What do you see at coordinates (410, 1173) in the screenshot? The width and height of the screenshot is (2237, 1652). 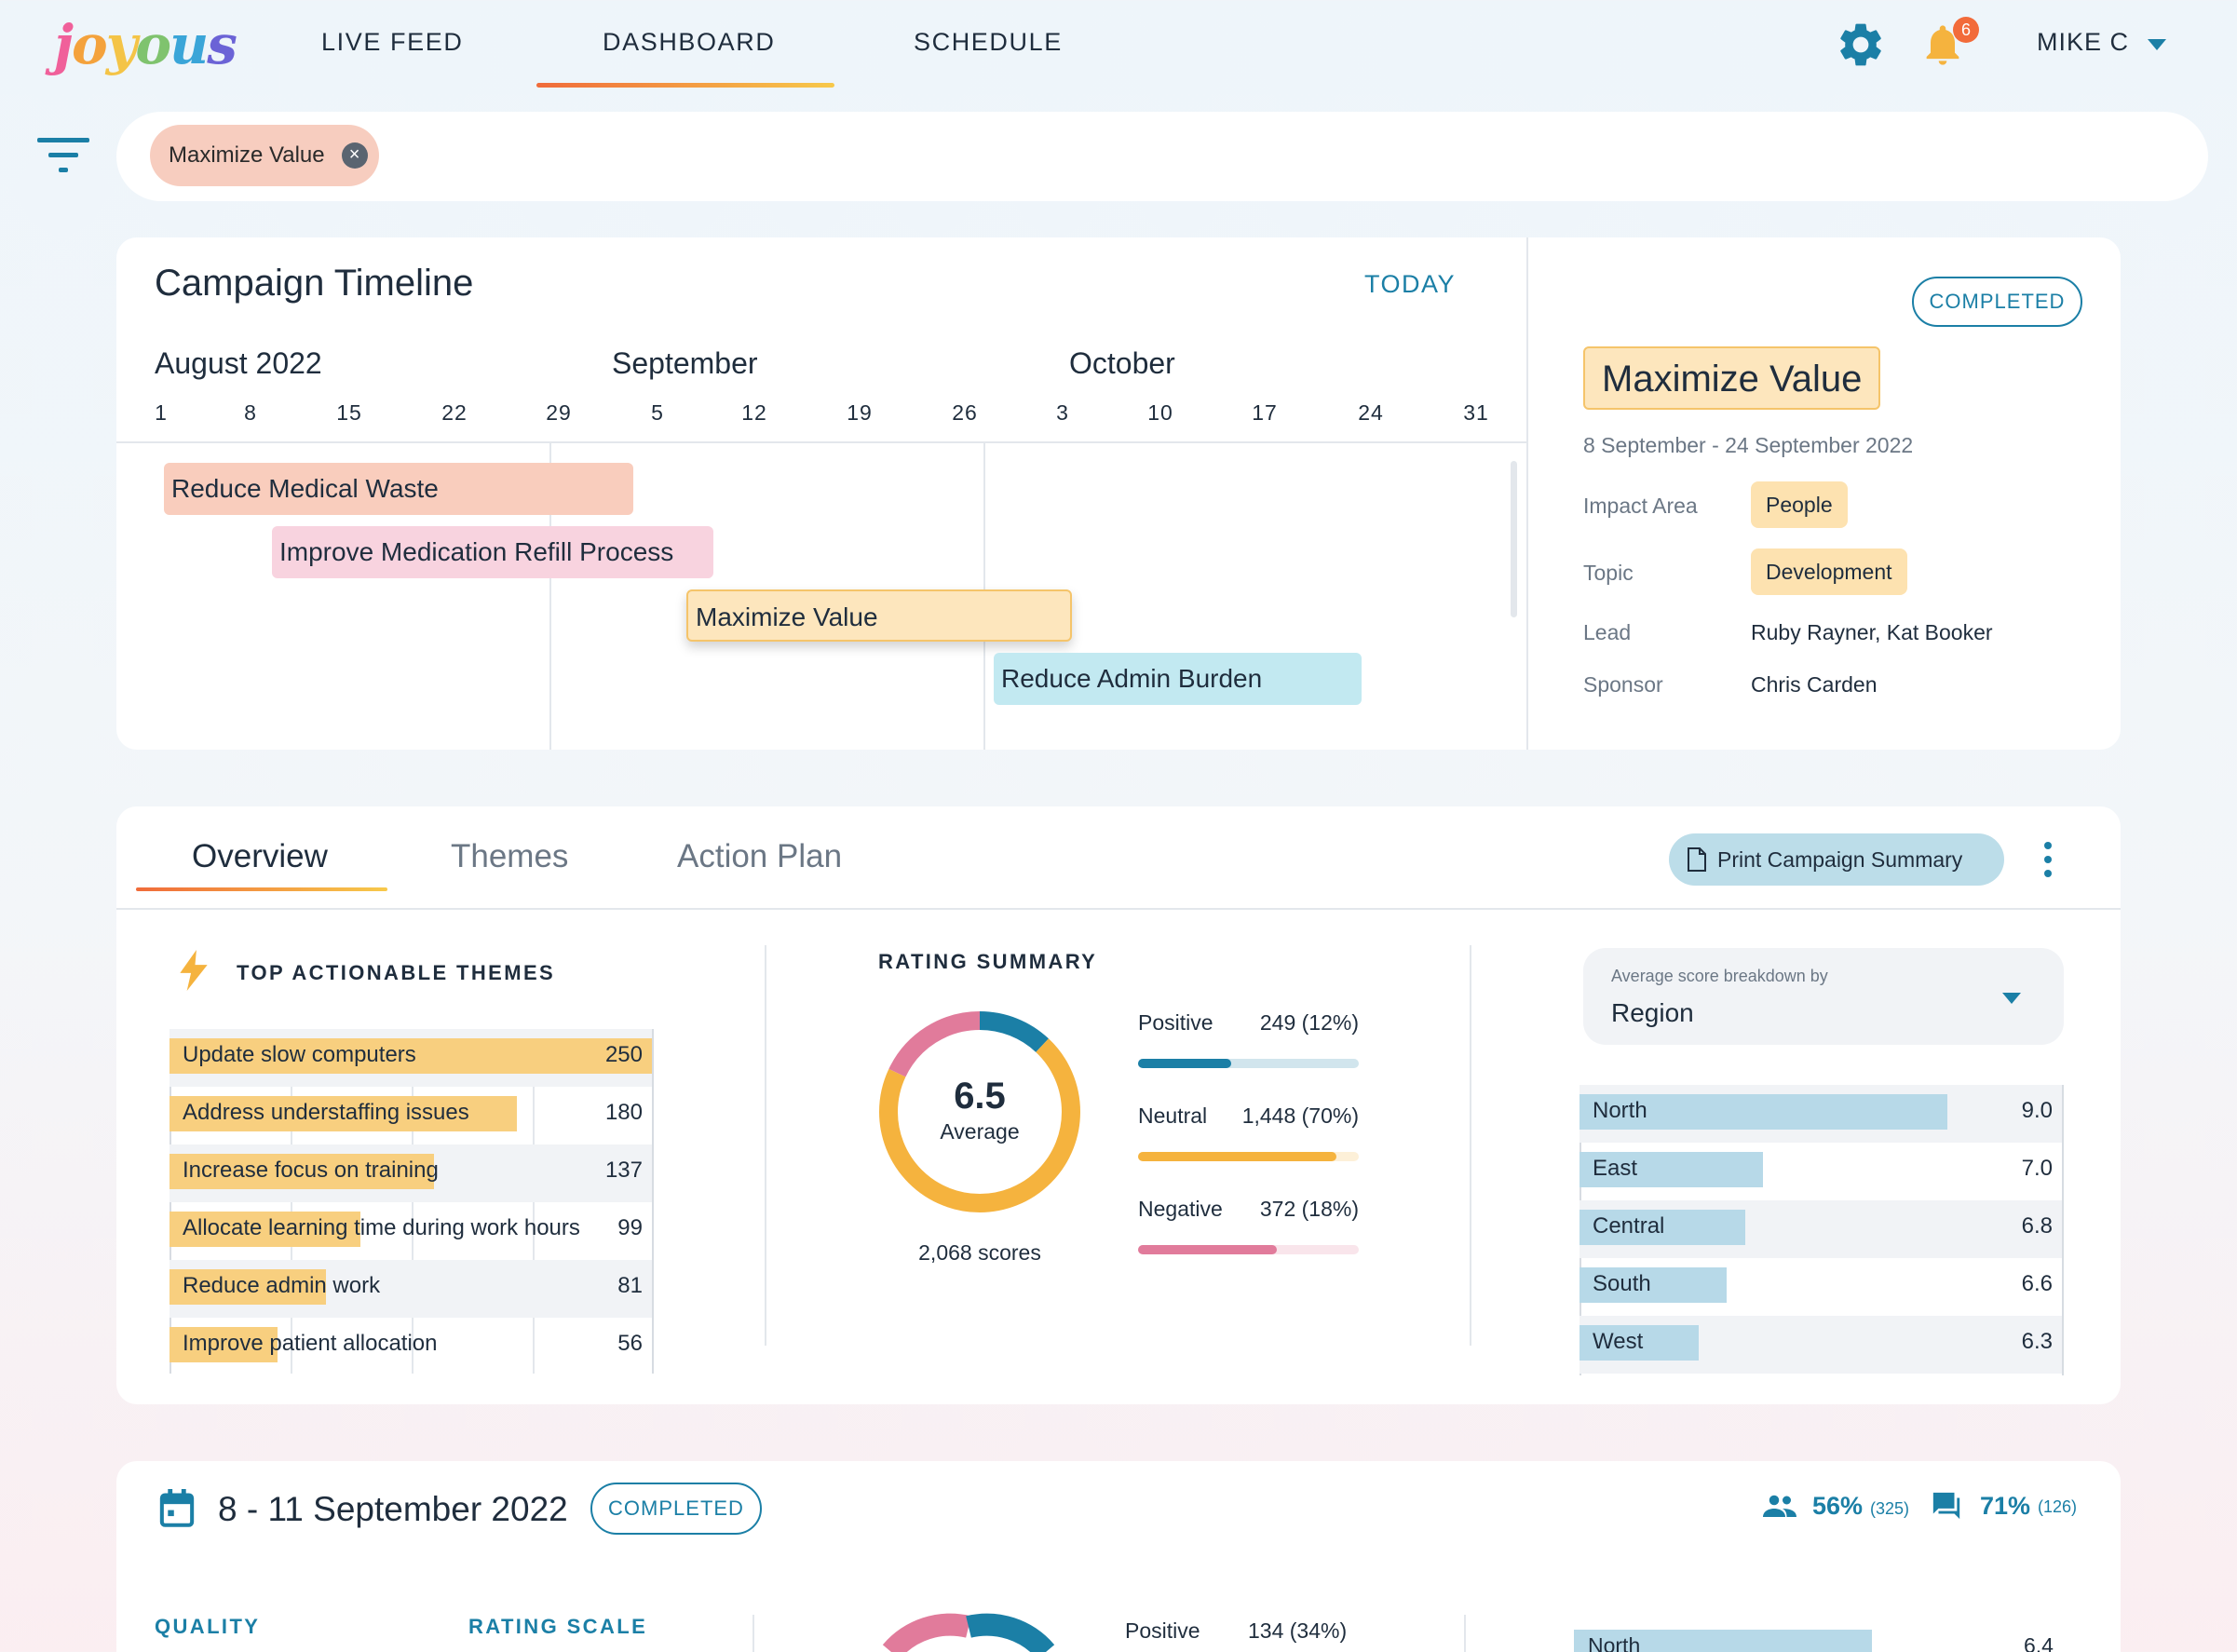 I see `theme-row: Increase focus on training 137` at bounding box center [410, 1173].